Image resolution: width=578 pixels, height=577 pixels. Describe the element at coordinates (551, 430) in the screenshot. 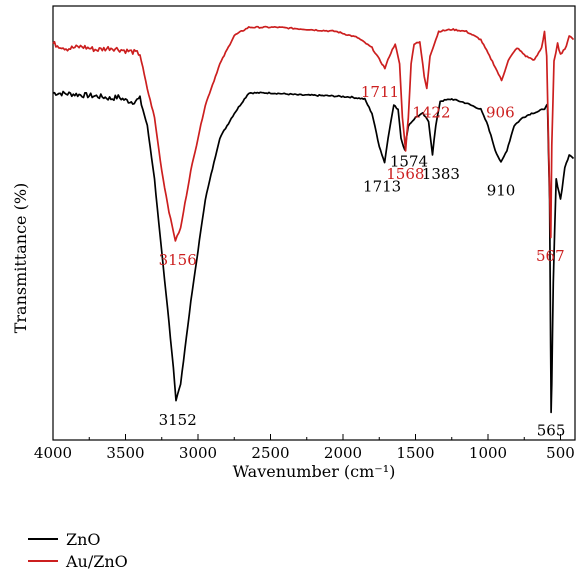

I see `peak-annotation: 565` at that location.